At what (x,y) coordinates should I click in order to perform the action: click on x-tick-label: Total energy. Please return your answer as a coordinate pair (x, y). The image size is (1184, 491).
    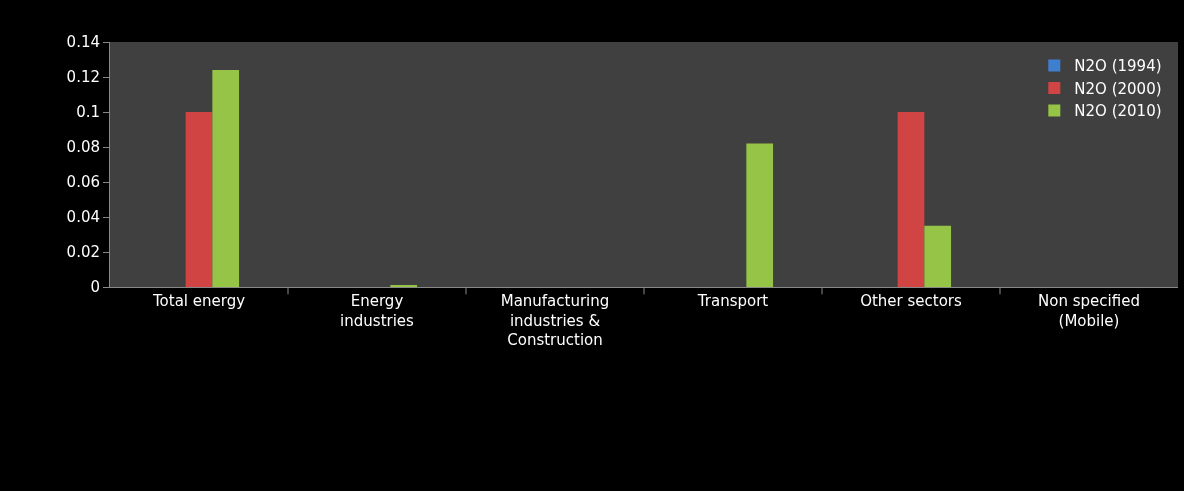
    Looking at the image, I should click on (198, 301).